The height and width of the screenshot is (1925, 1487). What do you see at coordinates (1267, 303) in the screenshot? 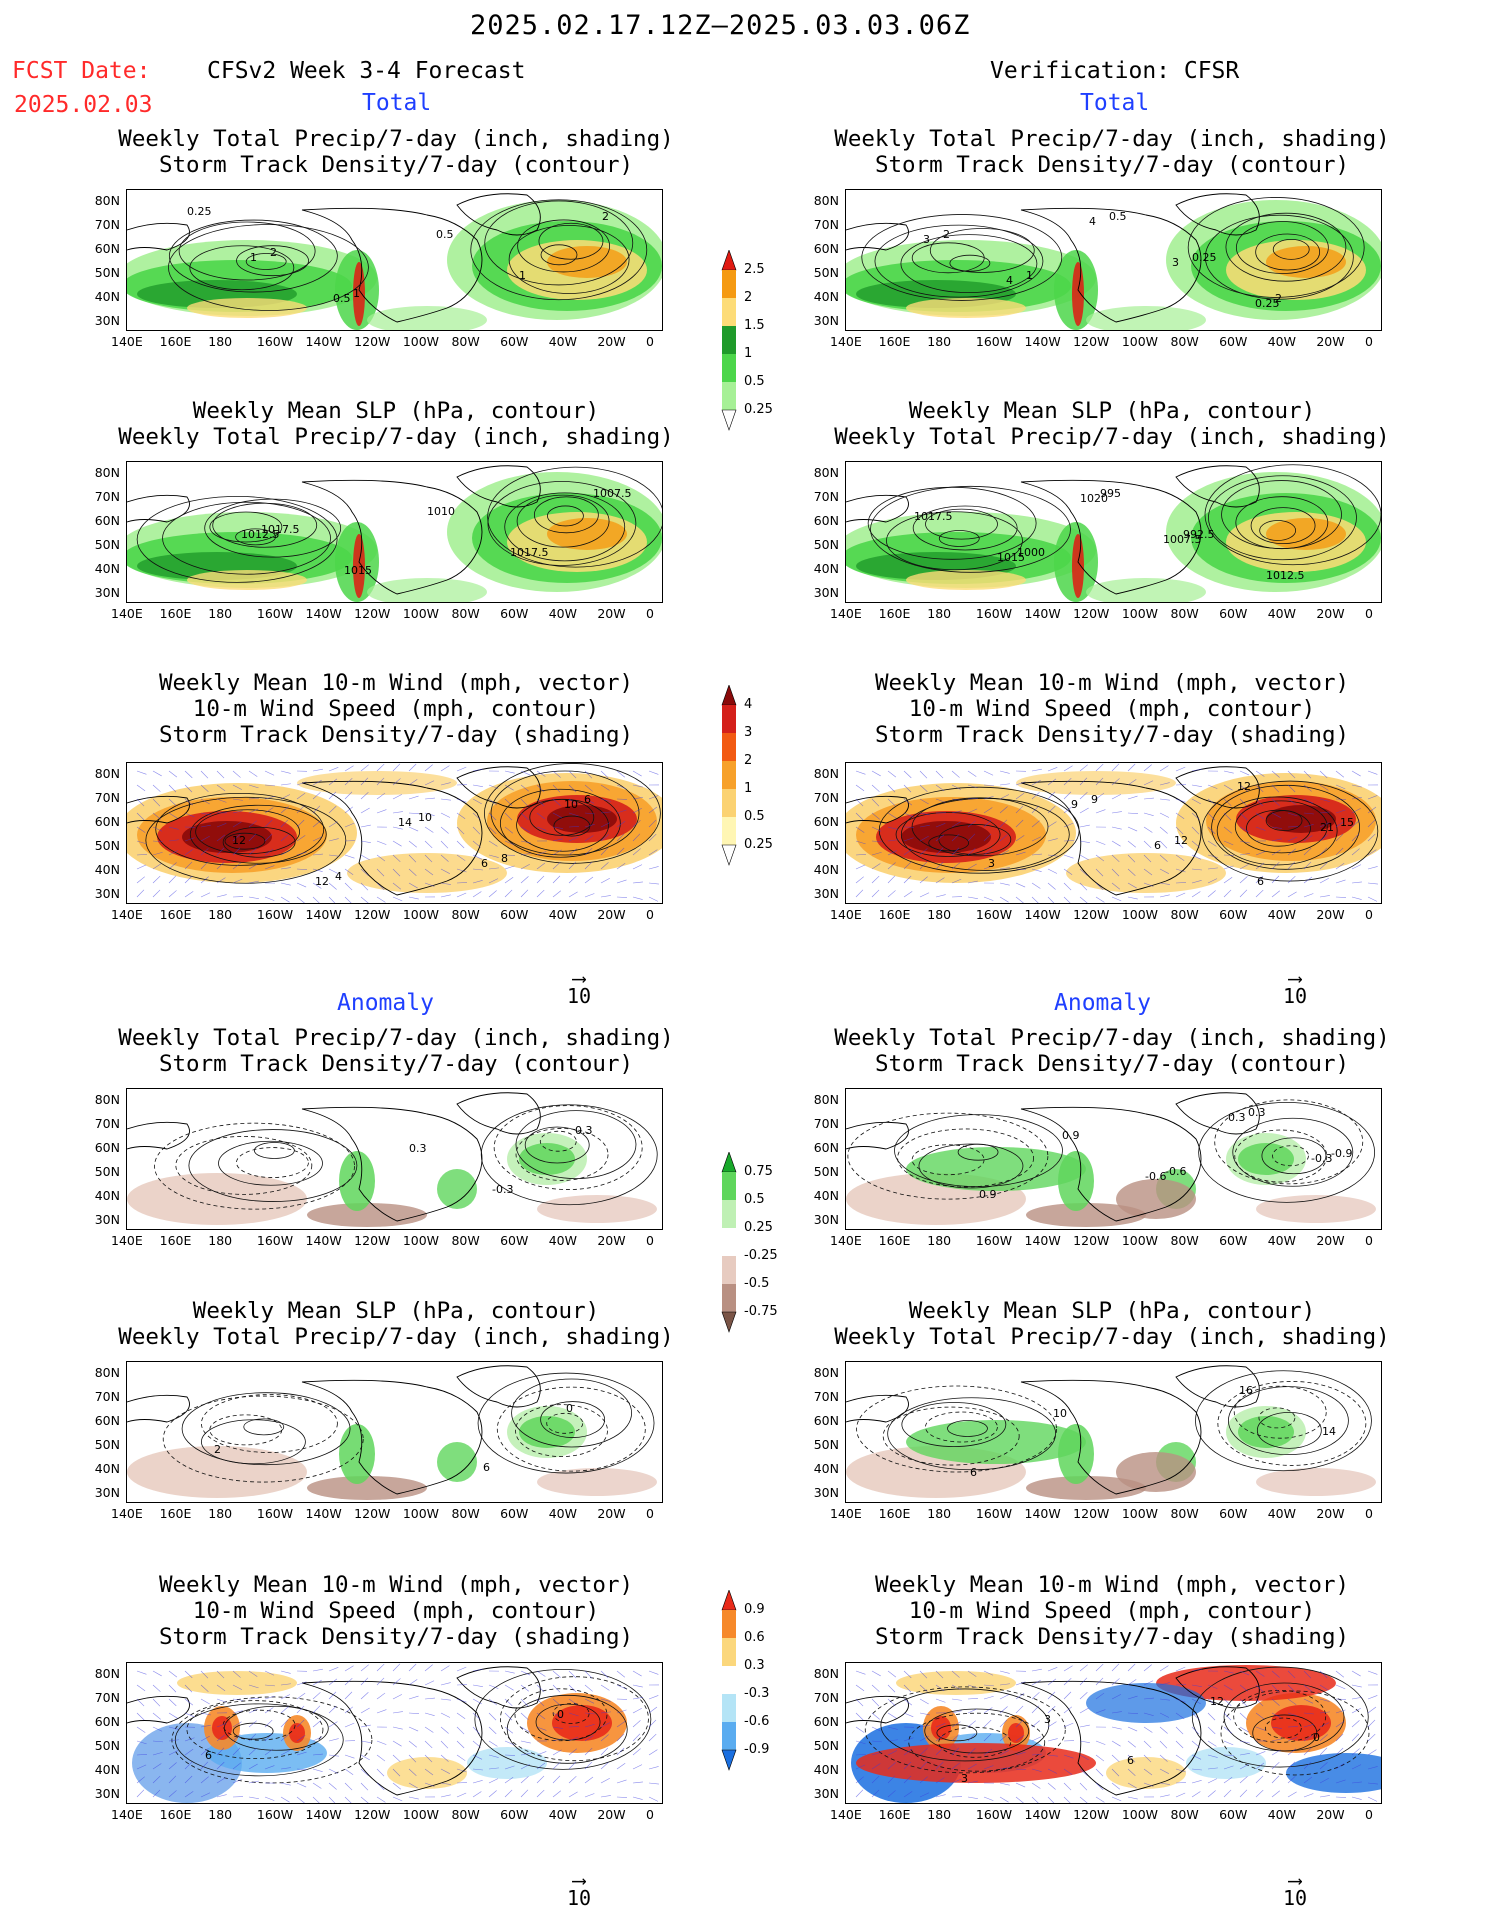
I see `contour-label: 0.25` at bounding box center [1267, 303].